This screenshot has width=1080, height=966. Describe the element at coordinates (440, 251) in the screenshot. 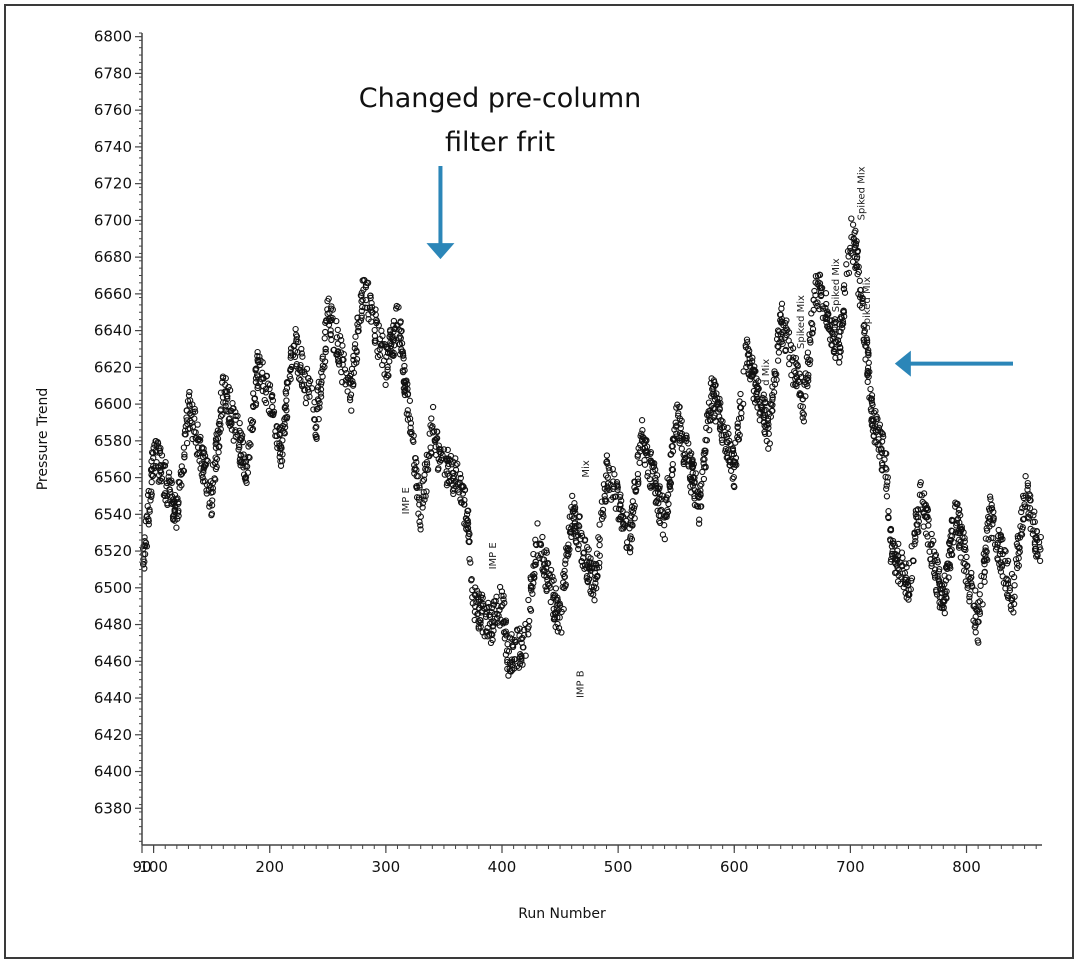

I see `arrow-down-head` at that location.